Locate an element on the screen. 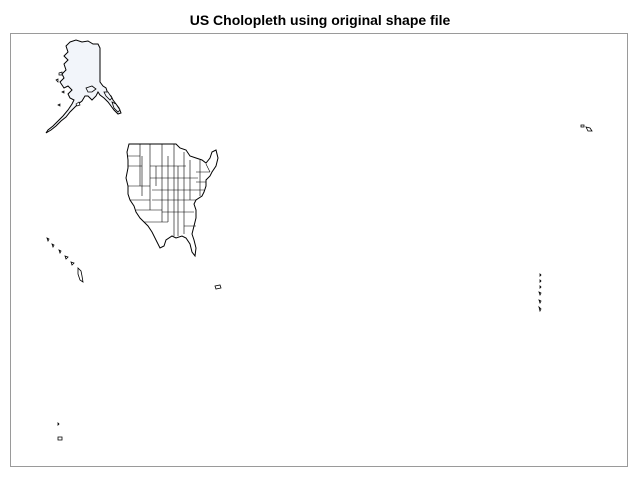 Image resolution: width=640 pixels, height=480 pixels. state-borders is located at coordinates (169, 190).